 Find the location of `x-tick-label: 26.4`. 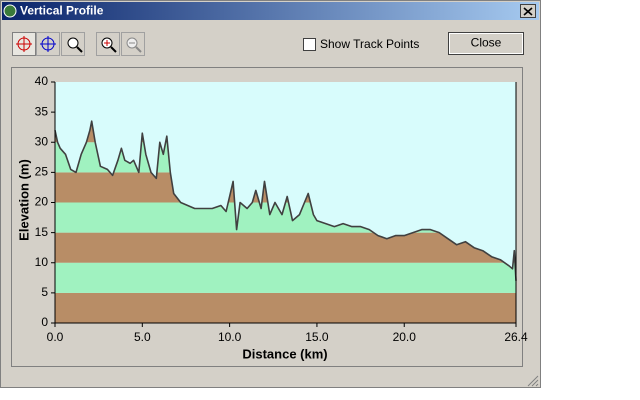

x-tick-label: 26.4 is located at coordinates (516, 337).